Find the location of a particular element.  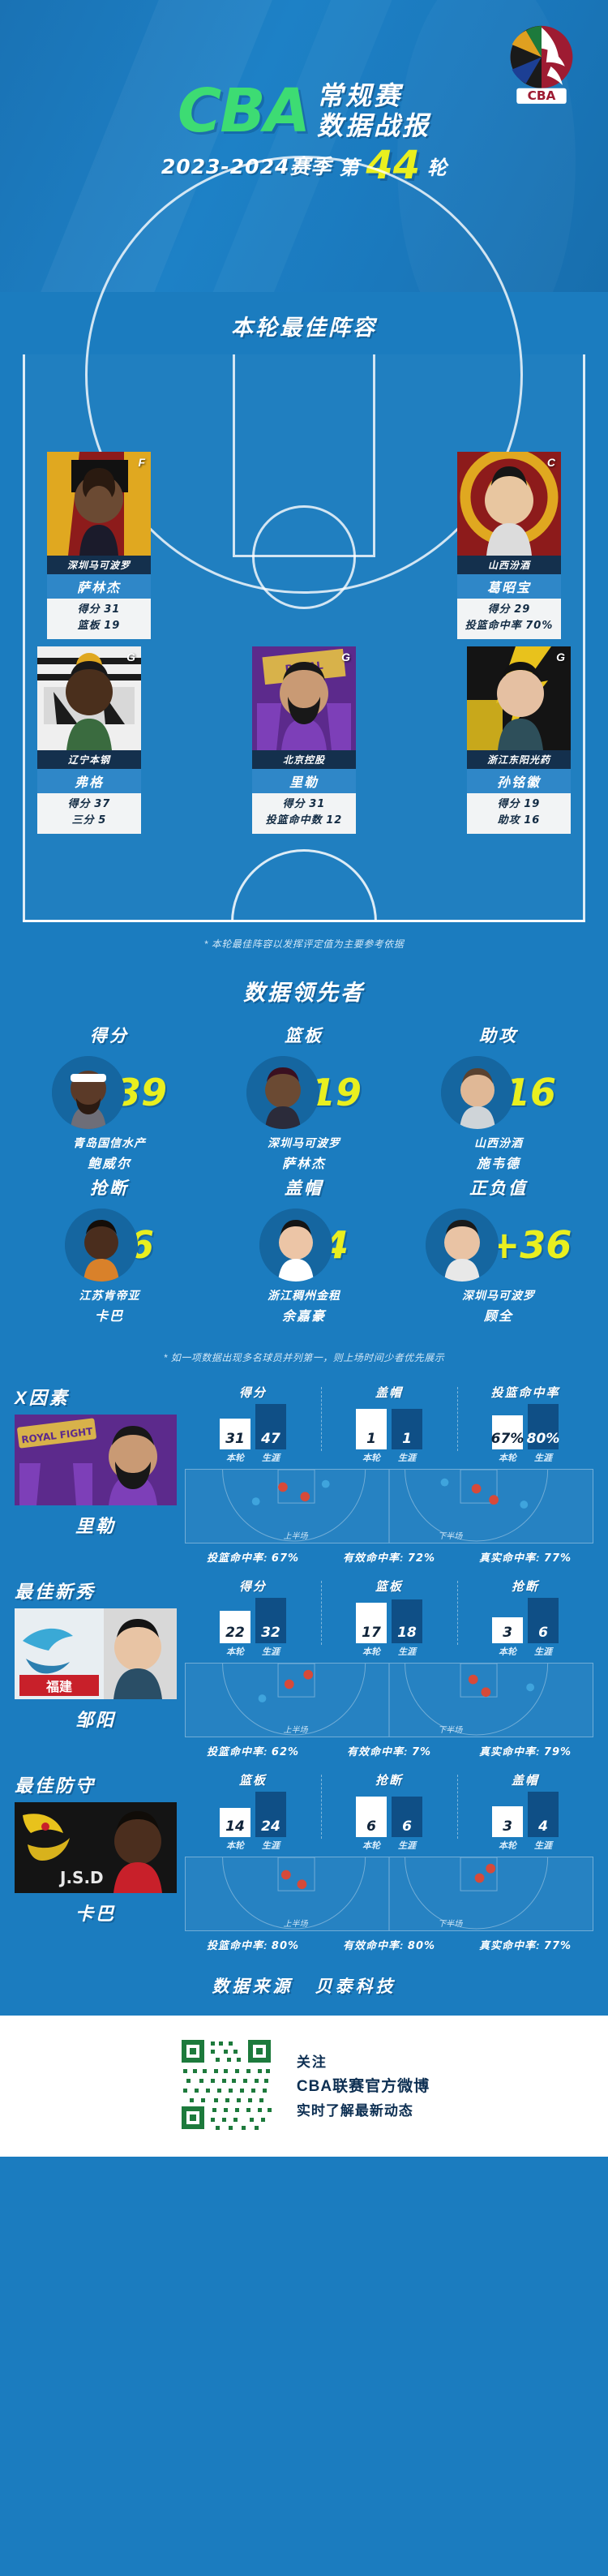

bar-label-car-1-0: 生涯 is located at coordinates (271, 1652).